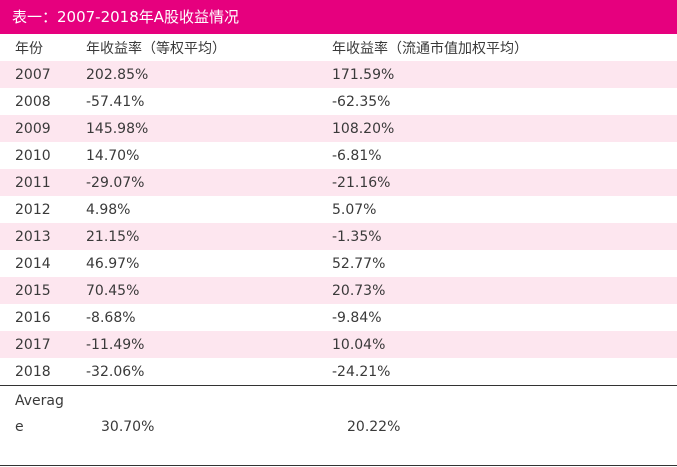 The height and width of the screenshot is (467, 677). I want to click on cell-year: 2016, so click(33, 317).